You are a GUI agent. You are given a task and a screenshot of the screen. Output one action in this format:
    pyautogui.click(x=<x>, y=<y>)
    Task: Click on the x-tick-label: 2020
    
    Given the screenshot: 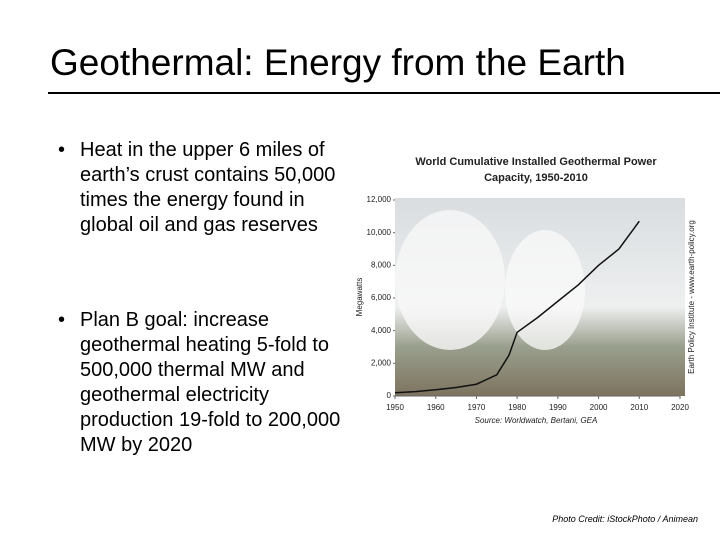 What is the action you would take?
    pyautogui.click(x=680, y=407)
    